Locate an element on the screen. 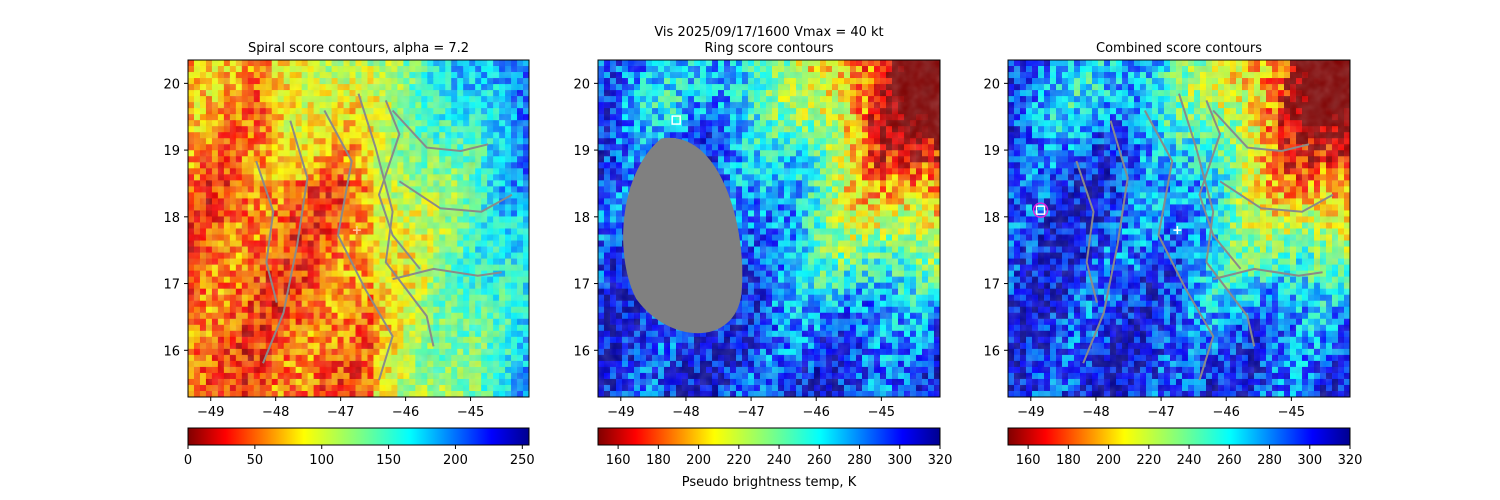  colorbar-tick-label: 200 is located at coordinates (455, 460).